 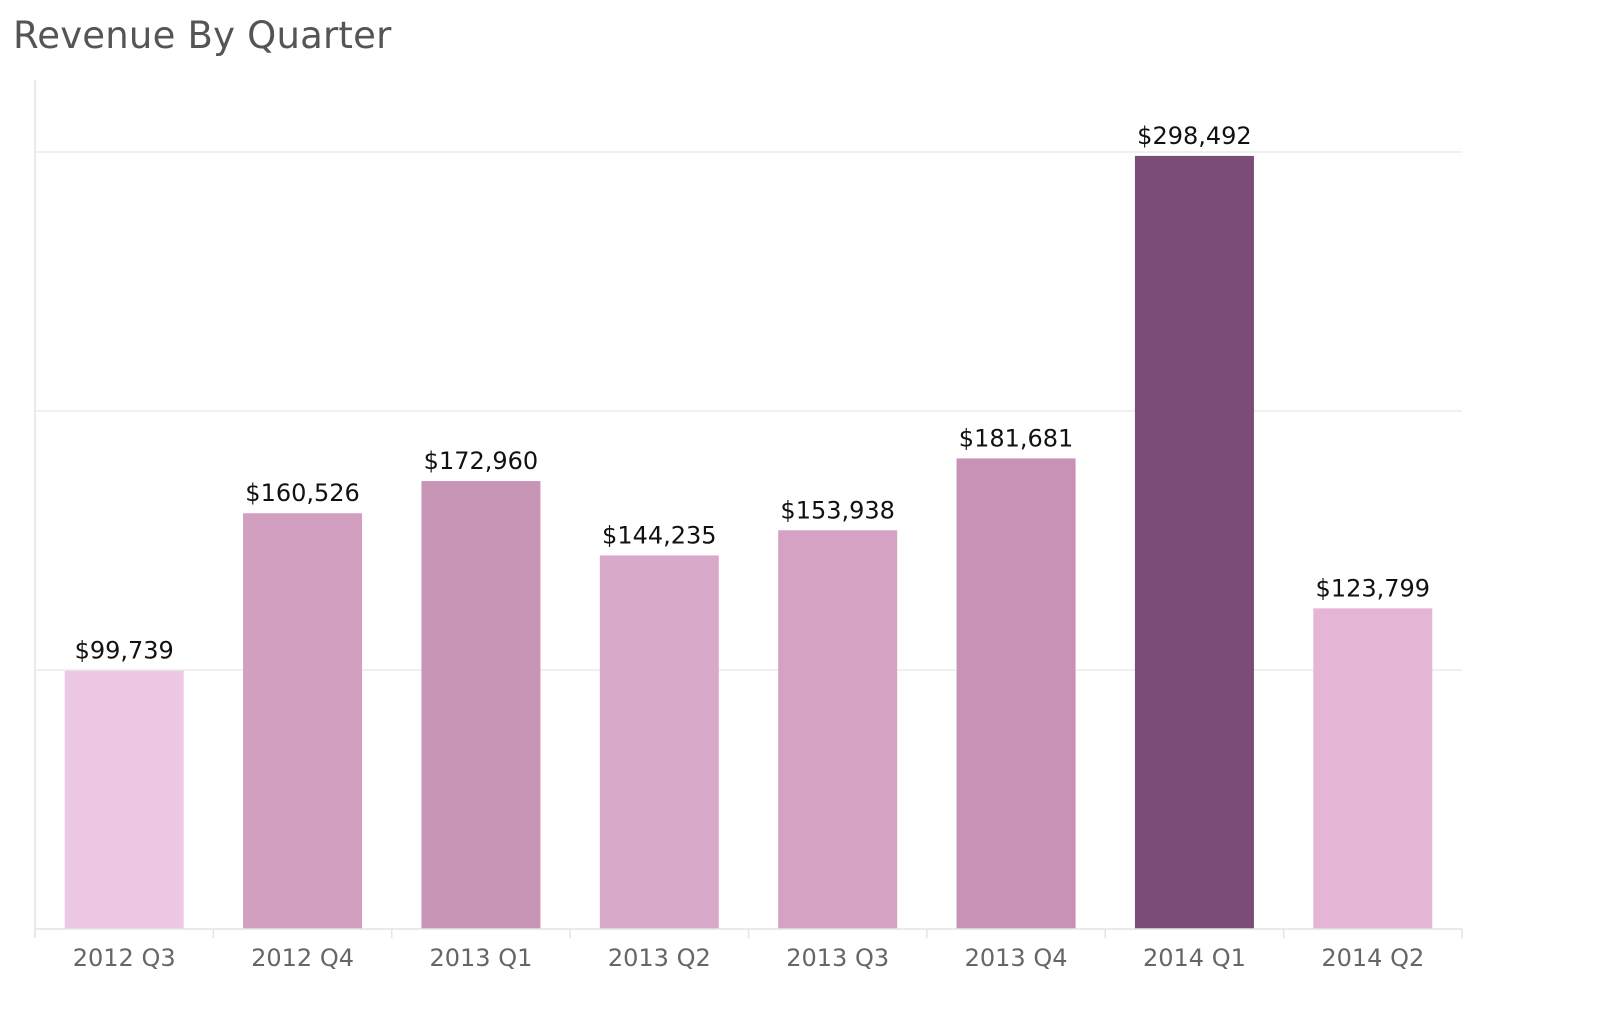 I want to click on bar-2013-q1, so click(x=481, y=705).